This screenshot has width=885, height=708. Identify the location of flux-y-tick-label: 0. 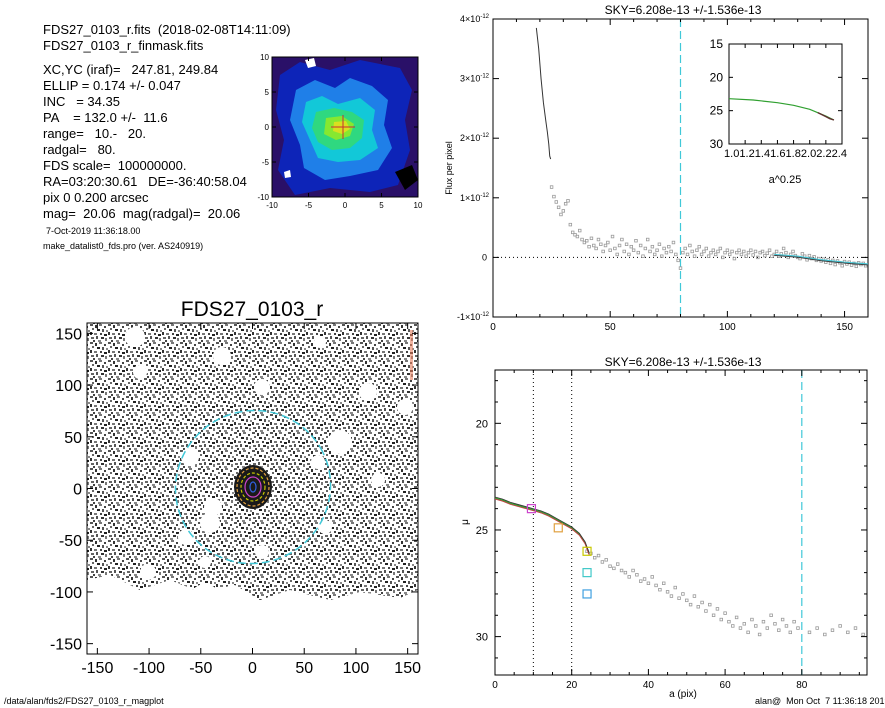
(484, 257).